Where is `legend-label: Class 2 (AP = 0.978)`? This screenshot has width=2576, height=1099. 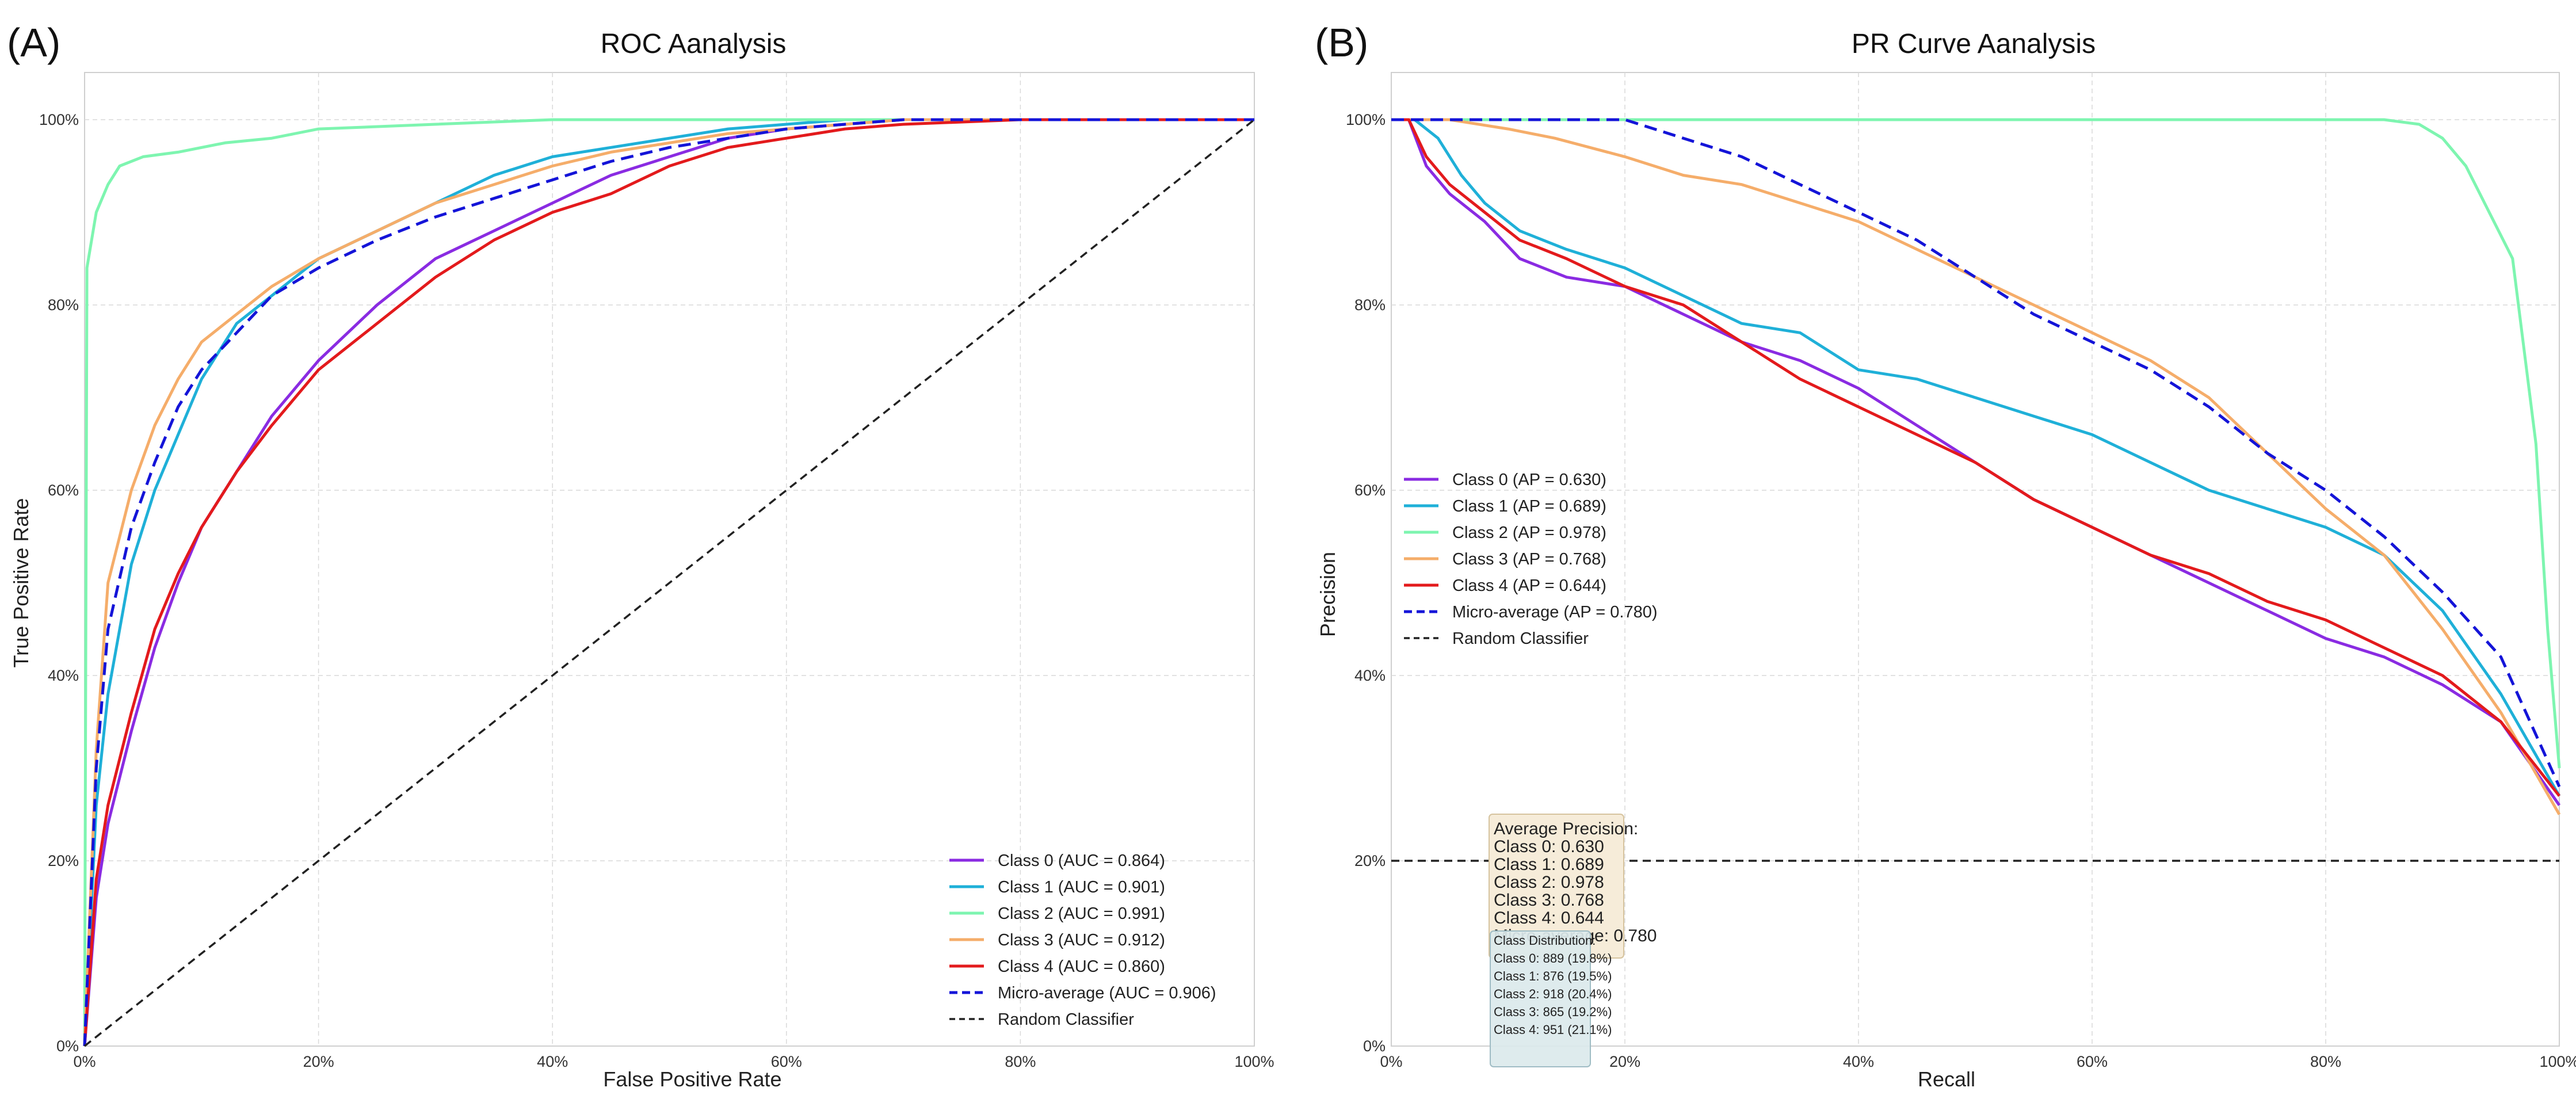 legend-label: Class 2 (AP = 0.978) is located at coordinates (1529, 533).